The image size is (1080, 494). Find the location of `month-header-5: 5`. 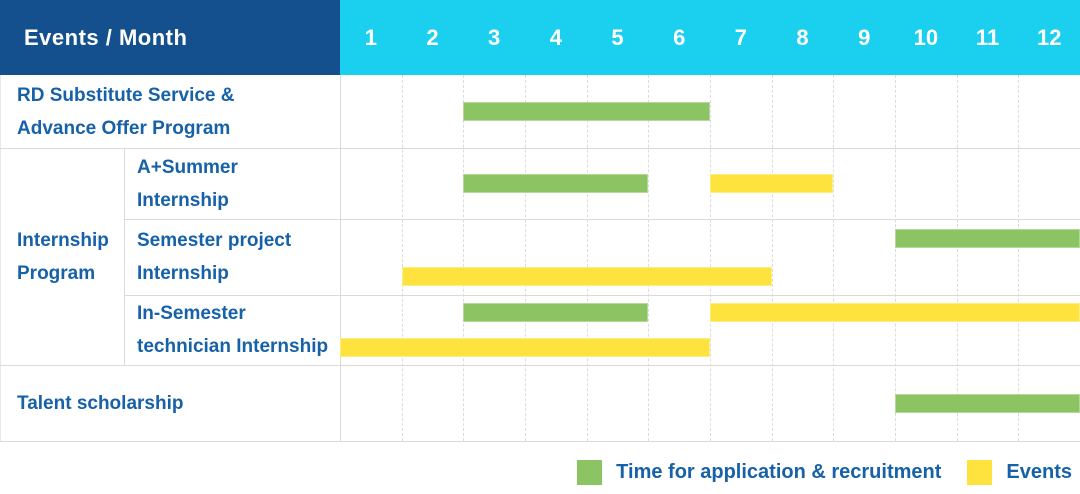

month-header-5: 5 is located at coordinates (617, 37).